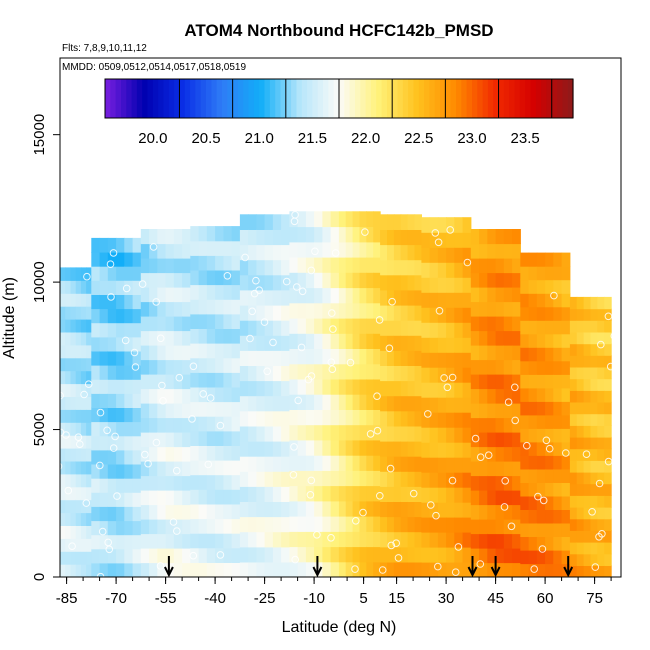  What do you see at coordinates (369, 567) in the screenshot?
I see `profile-markers` at bounding box center [369, 567].